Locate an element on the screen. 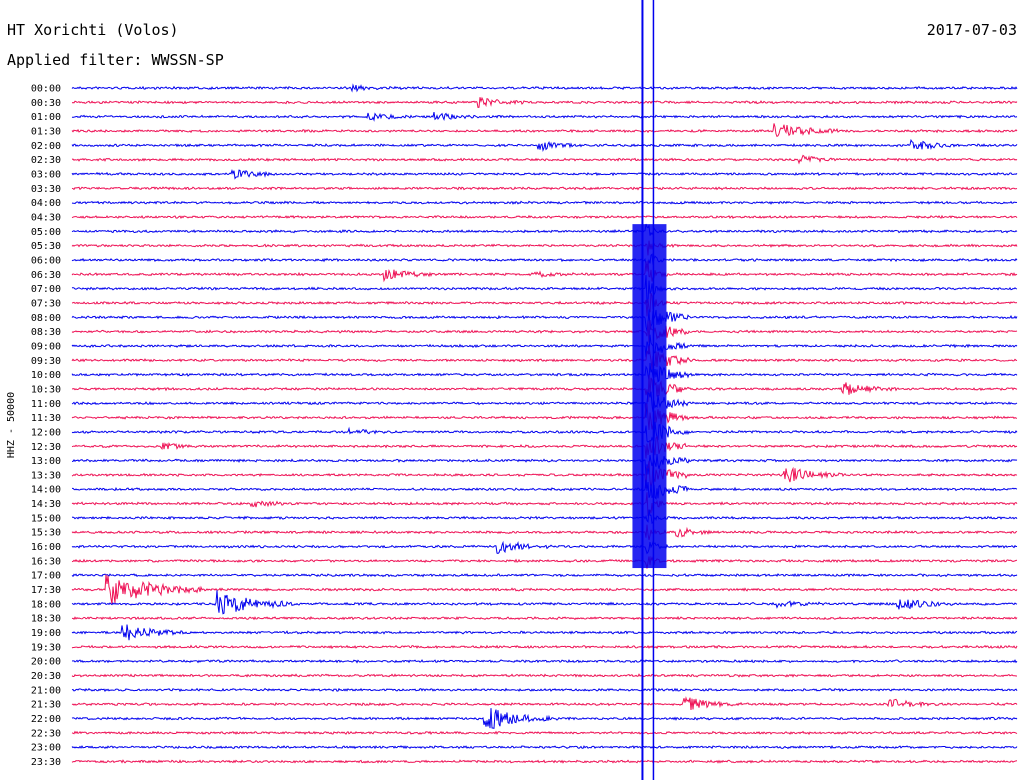 The height and width of the screenshot is (780, 1024). time-tick-label: 15:30 is located at coordinates (46, 533).